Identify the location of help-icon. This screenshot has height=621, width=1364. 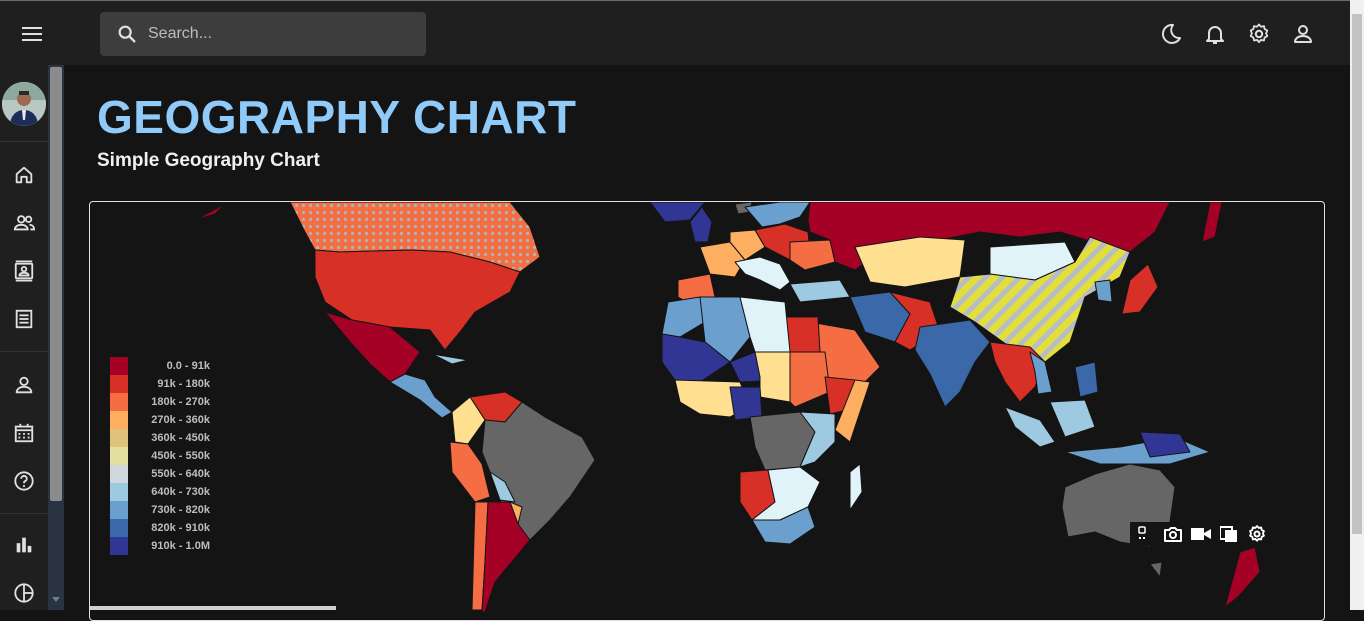
(24, 481).